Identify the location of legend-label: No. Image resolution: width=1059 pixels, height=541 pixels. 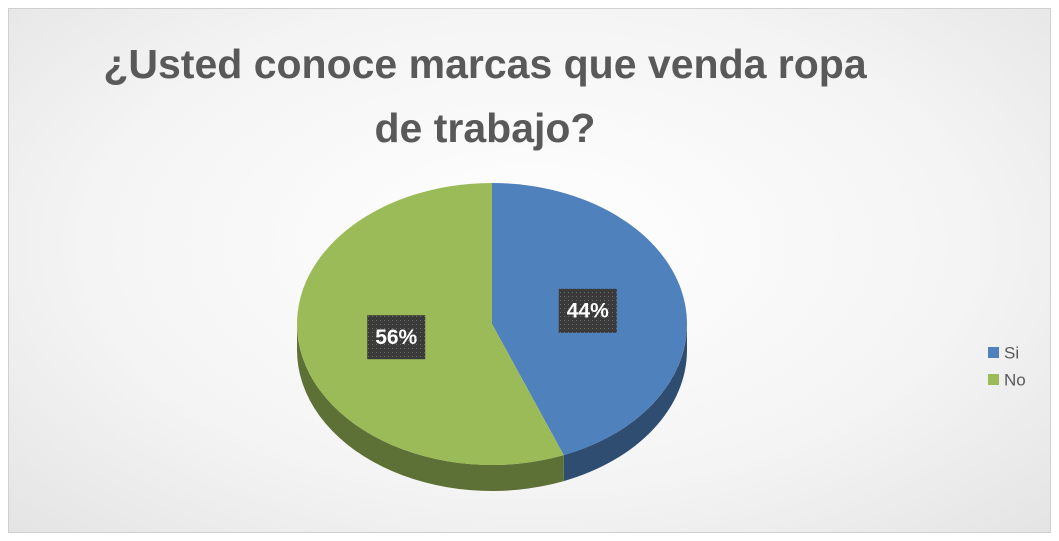
(1015, 379).